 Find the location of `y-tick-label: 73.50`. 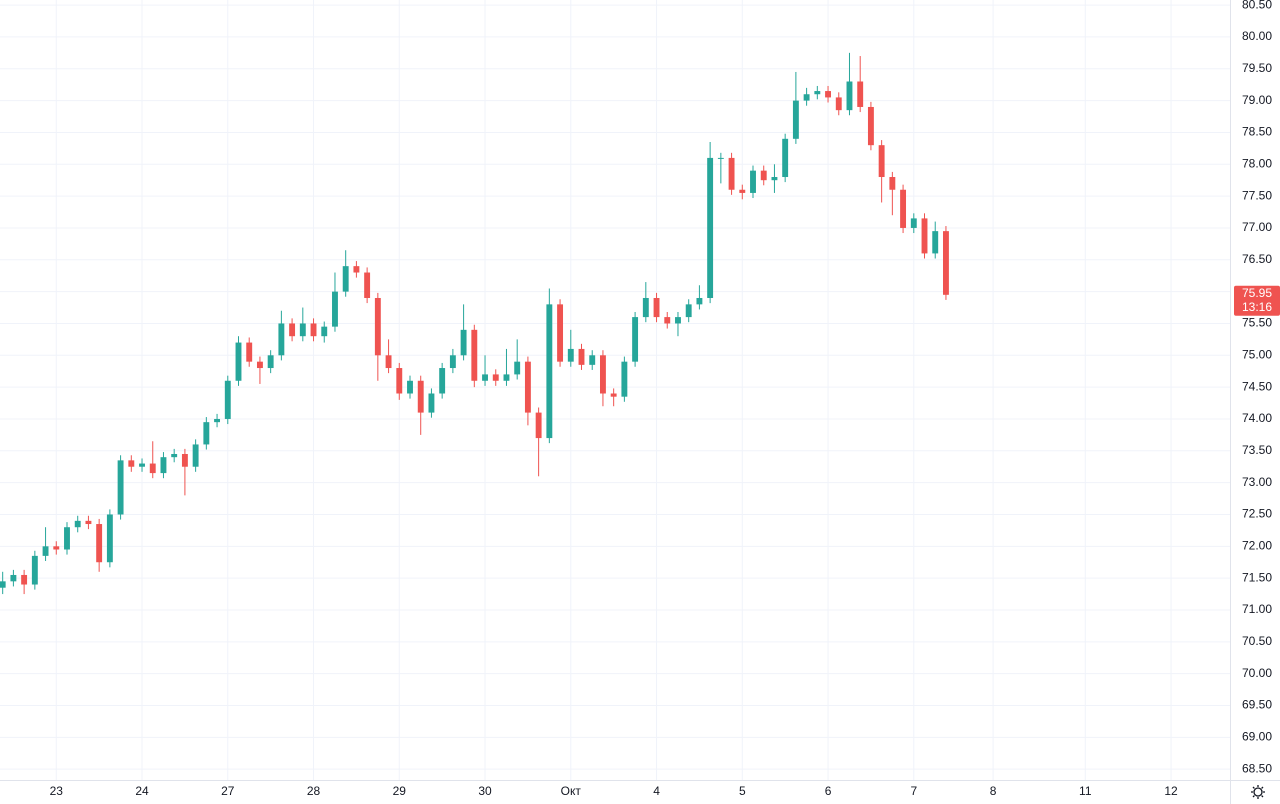

y-tick-label: 73.50 is located at coordinates (1257, 450).